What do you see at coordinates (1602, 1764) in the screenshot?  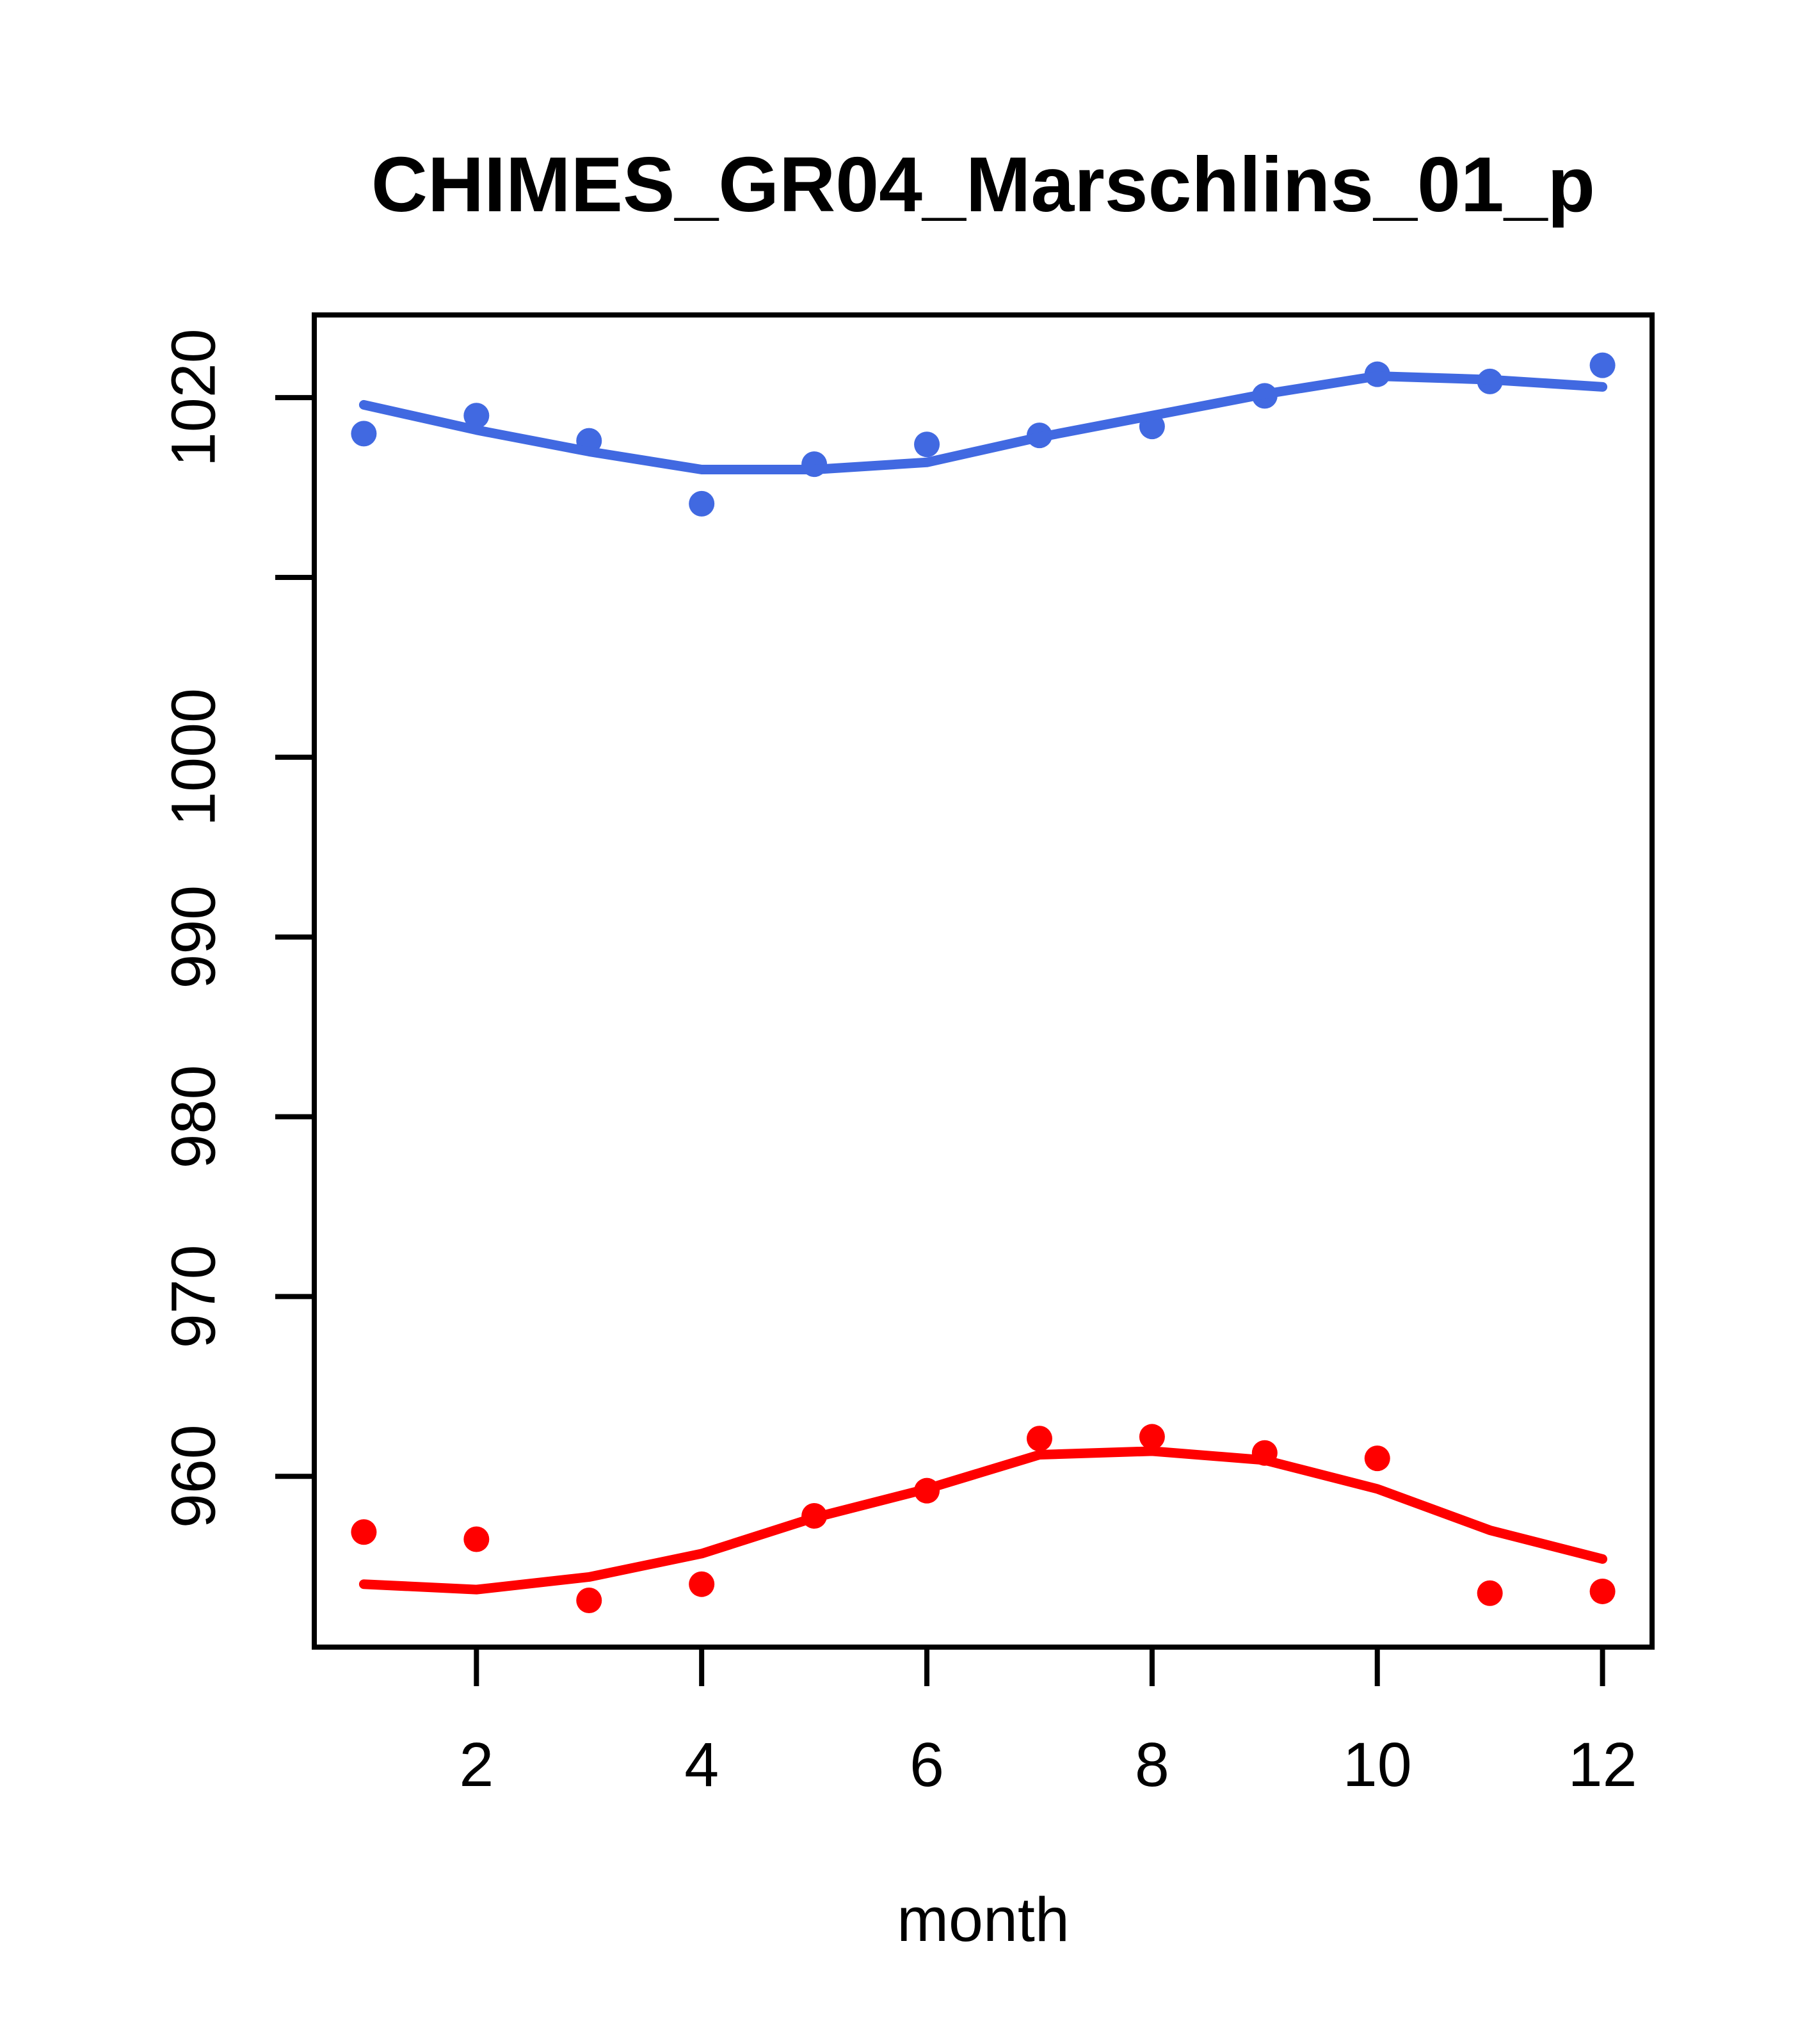 I see `x-tick-label: 12` at bounding box center [1602, 1764].